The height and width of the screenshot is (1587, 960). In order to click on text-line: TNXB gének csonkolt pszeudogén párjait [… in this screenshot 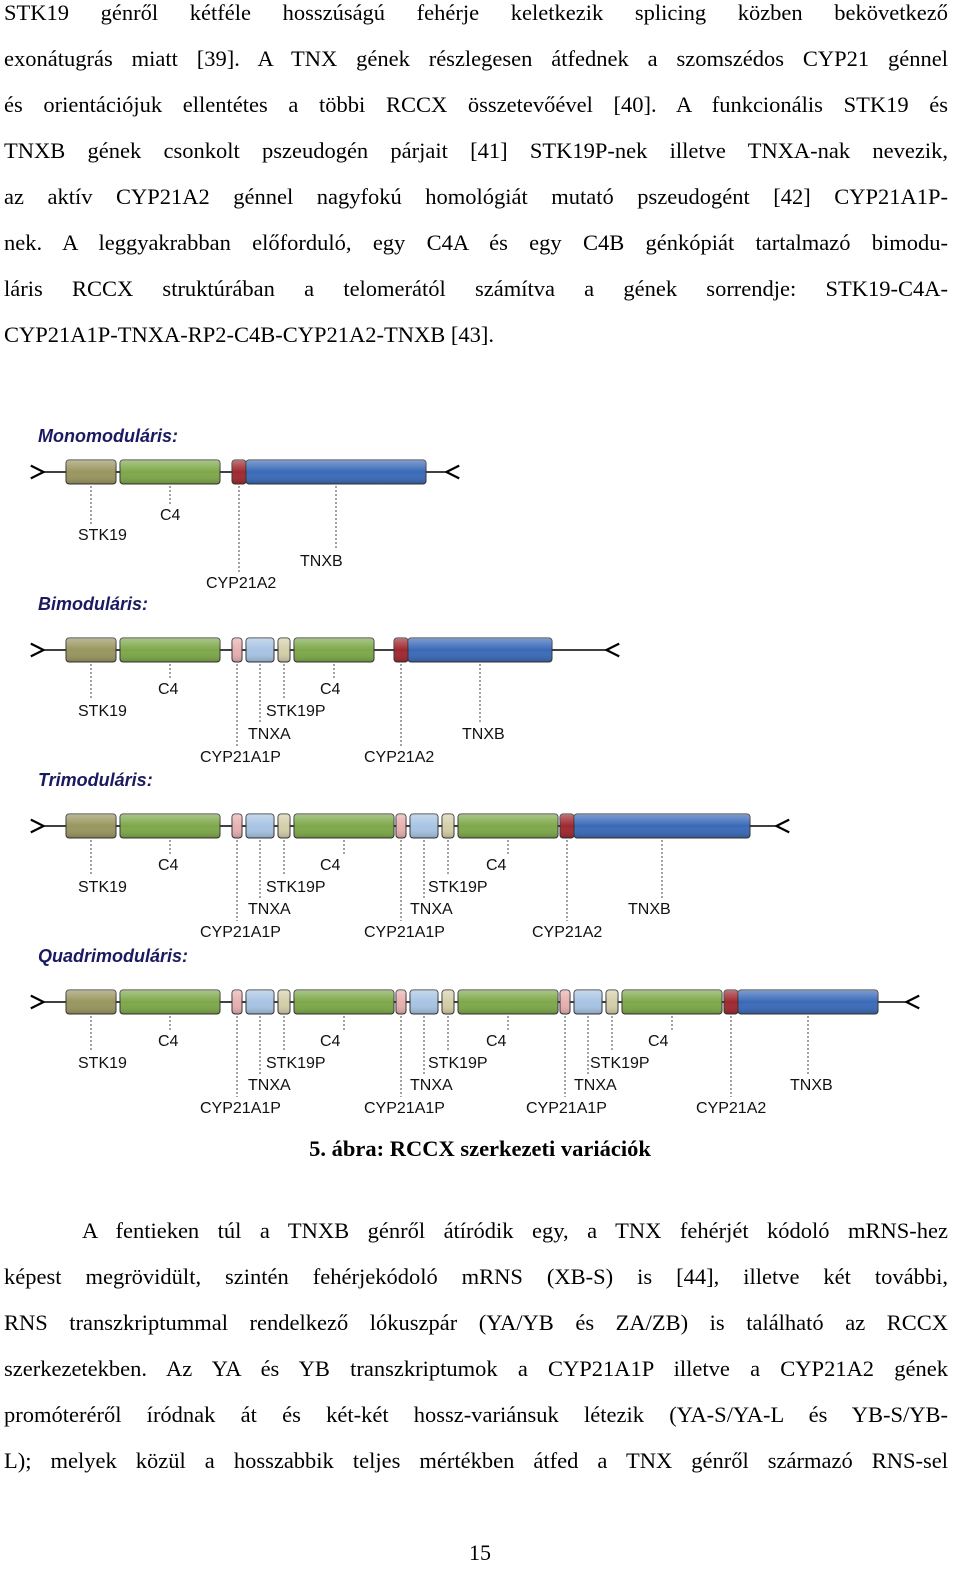, I will do `click(476, 150)`.